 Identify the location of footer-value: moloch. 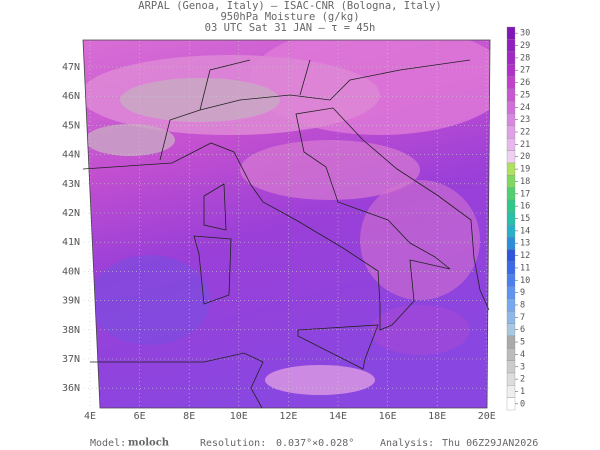
(149, 443).